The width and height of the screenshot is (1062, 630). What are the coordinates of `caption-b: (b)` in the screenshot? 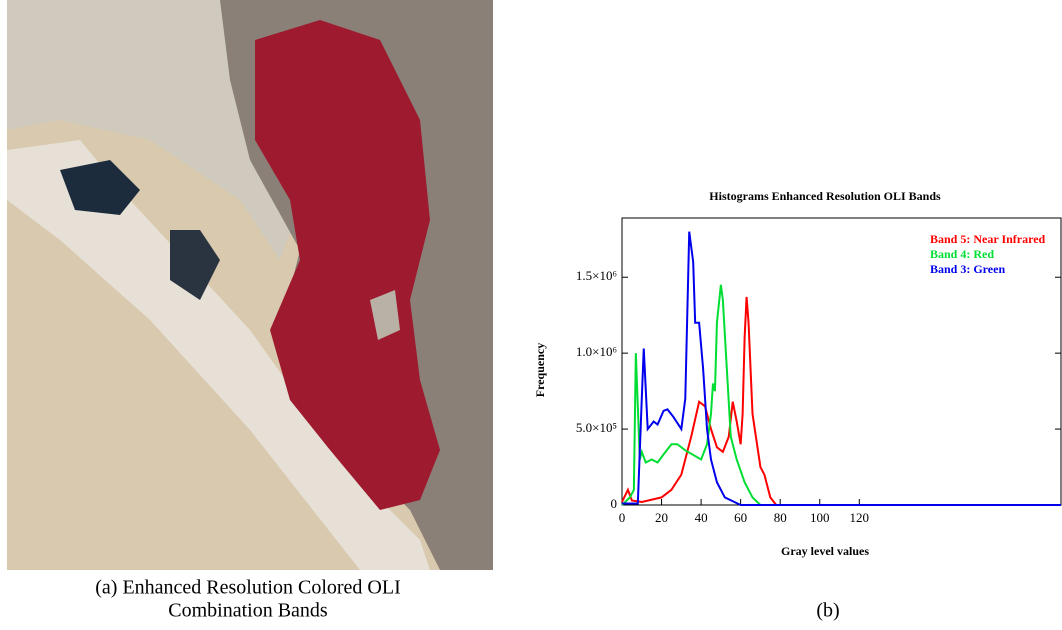 It's located at (827, 611).